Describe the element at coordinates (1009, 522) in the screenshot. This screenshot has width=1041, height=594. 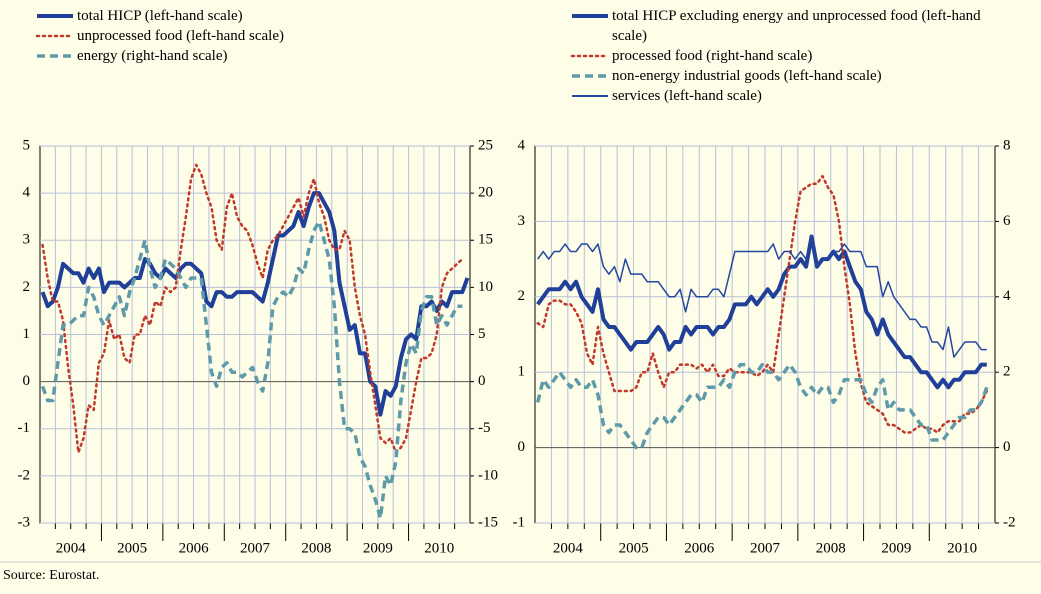
I see `y2-tick-label: -2` at that location.